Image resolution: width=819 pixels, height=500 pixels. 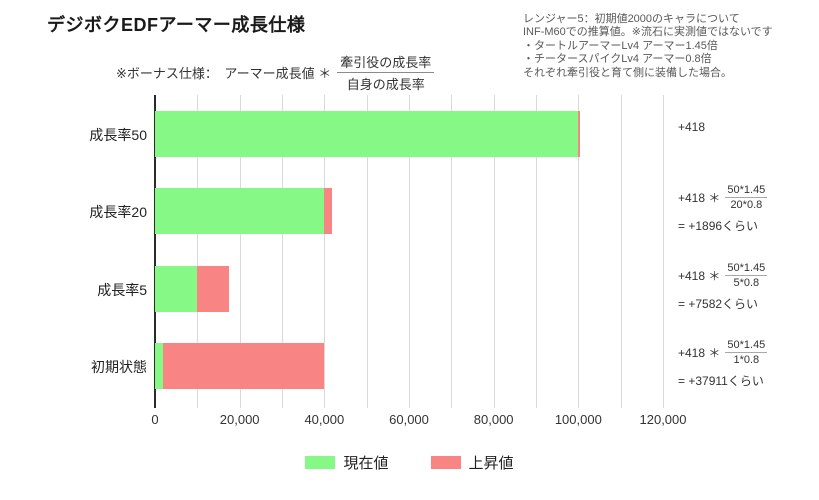 What do you see at coordinates (491, 463) in the screenshot?
I see `legend-label: 上昇値` at bounding box center [491, 463].